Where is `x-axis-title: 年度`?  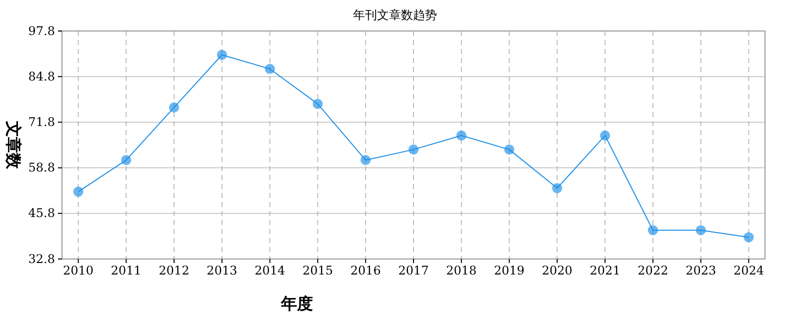
x-axis-title: 年度 is located at coordinates (296, 303).